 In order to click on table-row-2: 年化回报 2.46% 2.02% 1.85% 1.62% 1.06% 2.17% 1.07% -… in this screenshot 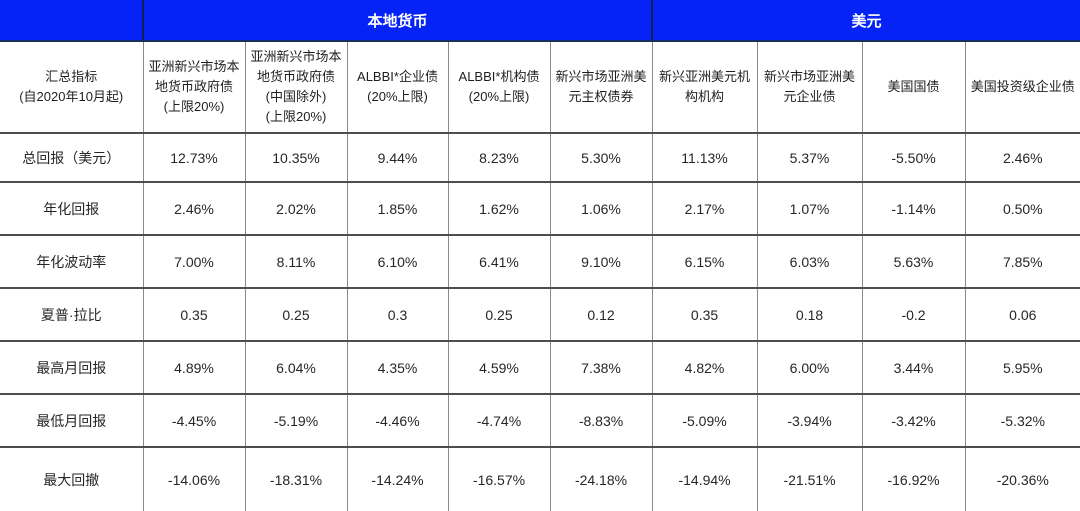, I will do `click(540, 209)`.